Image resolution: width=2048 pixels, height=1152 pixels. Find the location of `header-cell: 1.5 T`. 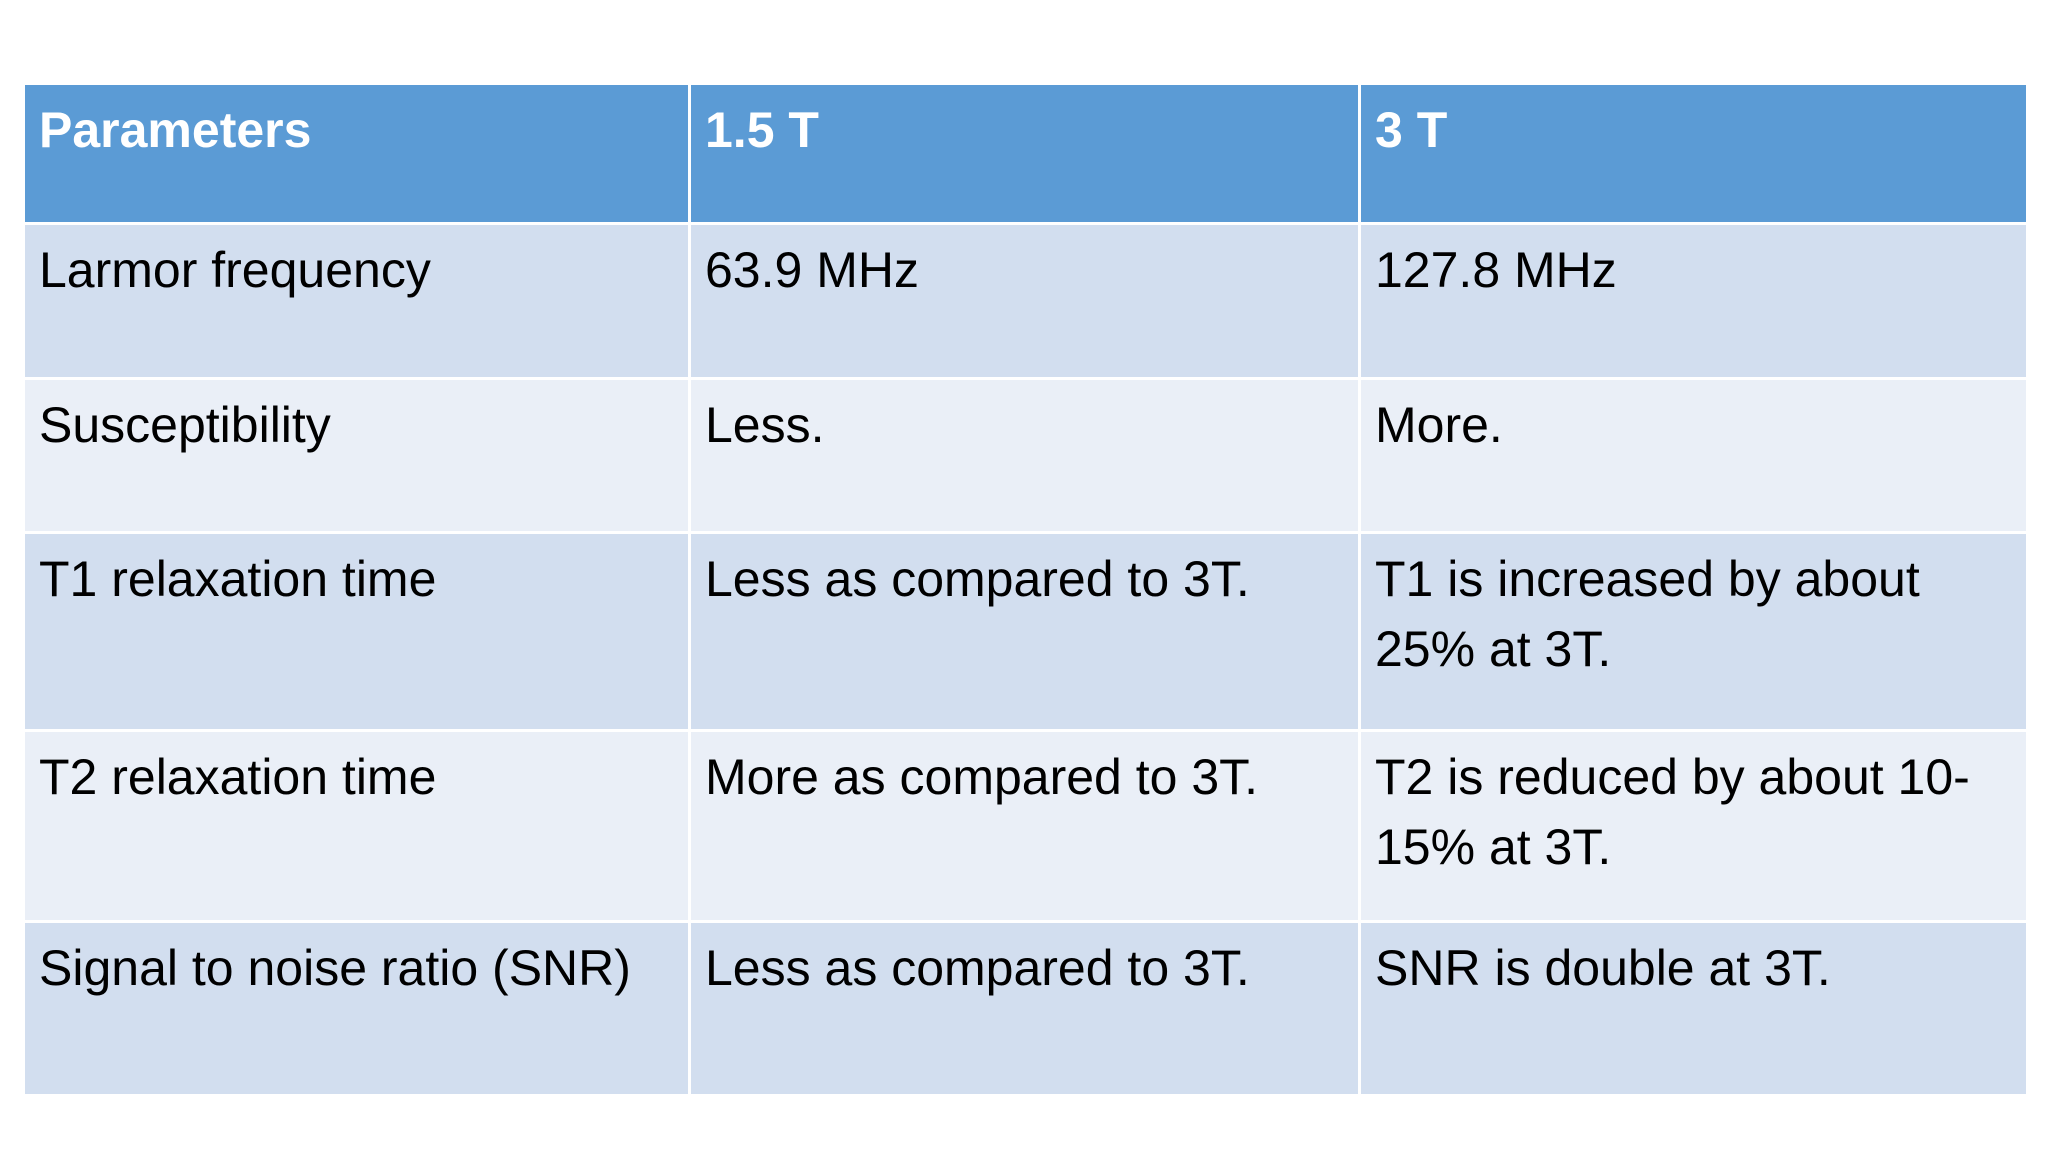

header-cell: 1.5 T is located at coordinates (1024, 153).